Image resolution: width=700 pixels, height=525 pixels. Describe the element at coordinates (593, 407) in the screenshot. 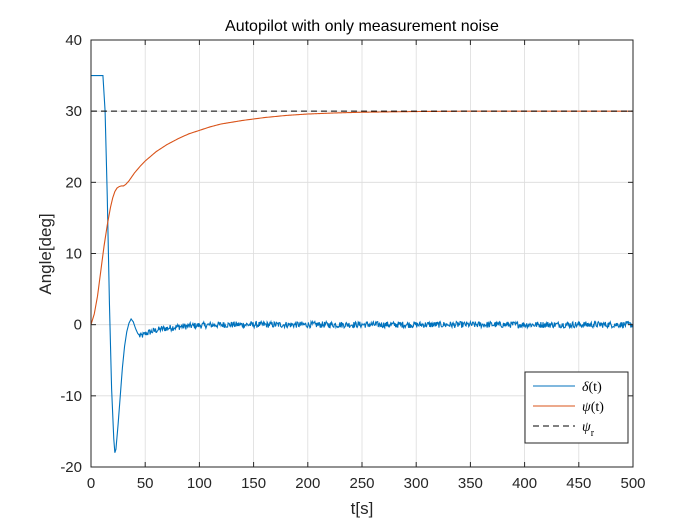

I see `legend-label-1: ψ(t)` at that location.